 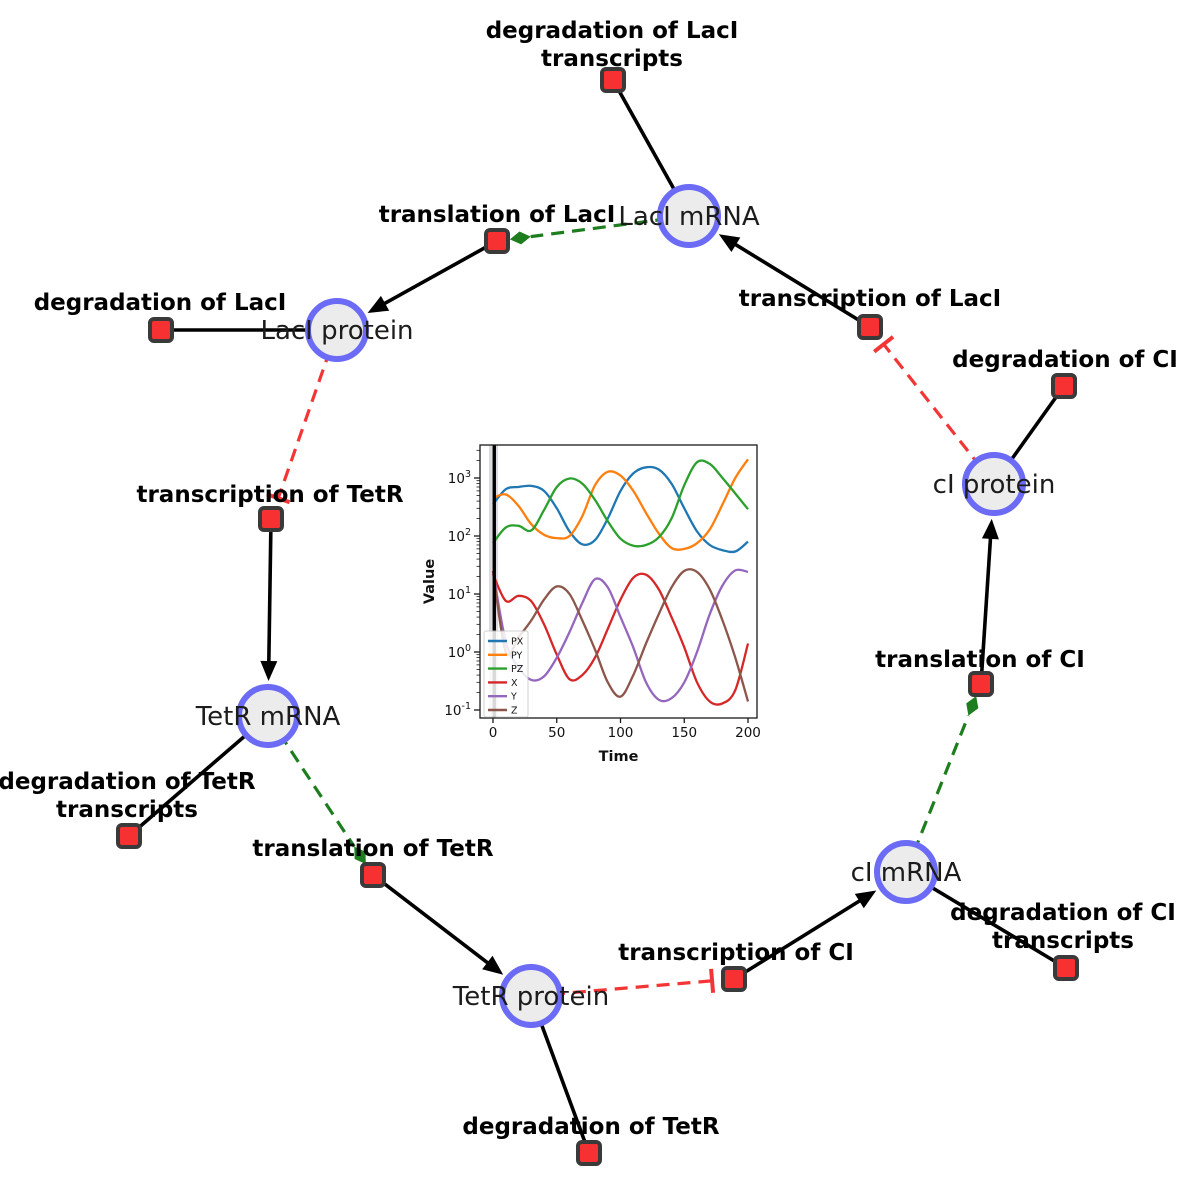 What do you see at coordinates (506, 674) in the screenshot?
I see `legend: PX PY PZ XYZ` at bounding box center [506, 674].